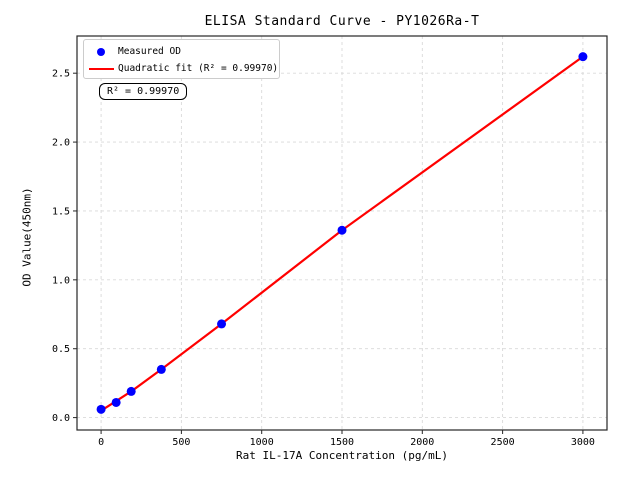 Image resolution: width=640 pixels, height=480 pixels. I want to click on x-tick-label: 2000, so click(422, 442).